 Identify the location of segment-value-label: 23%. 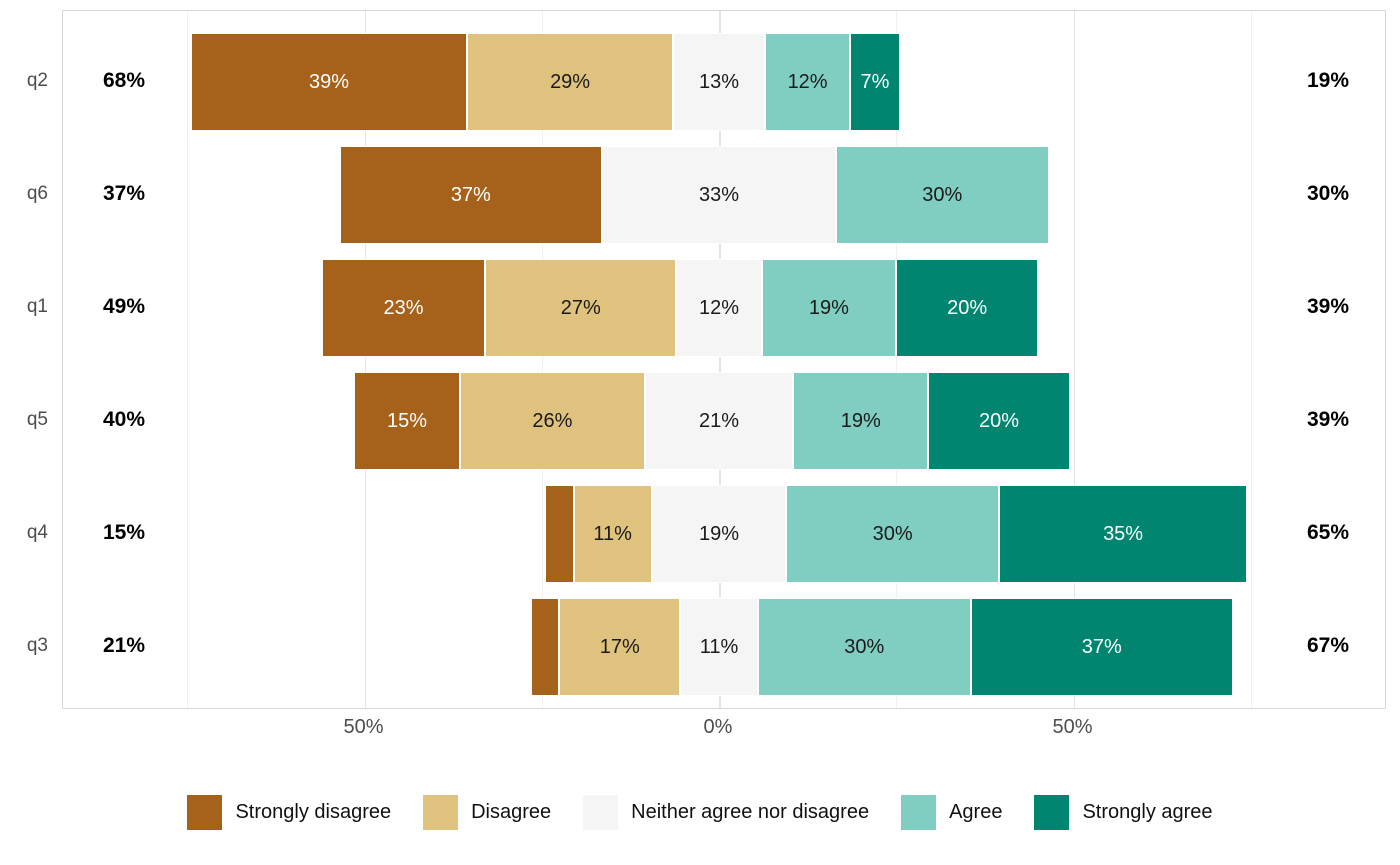
(403, 307).